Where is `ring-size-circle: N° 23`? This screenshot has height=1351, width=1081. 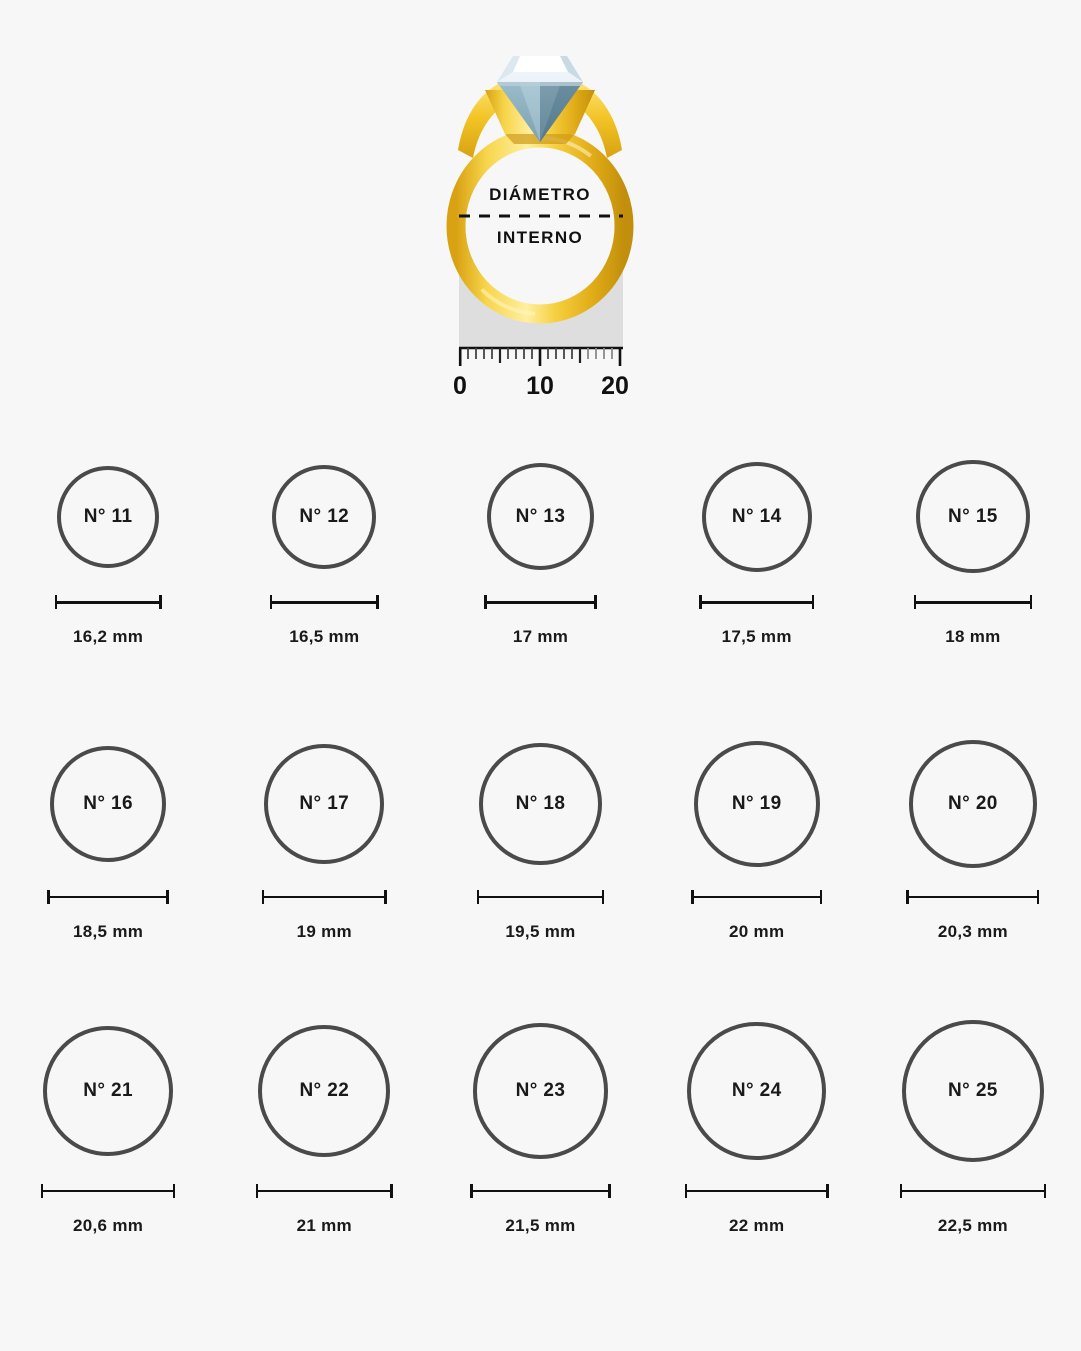
ring-size-circle: N° 23 is located at coordinates (540, 1091).